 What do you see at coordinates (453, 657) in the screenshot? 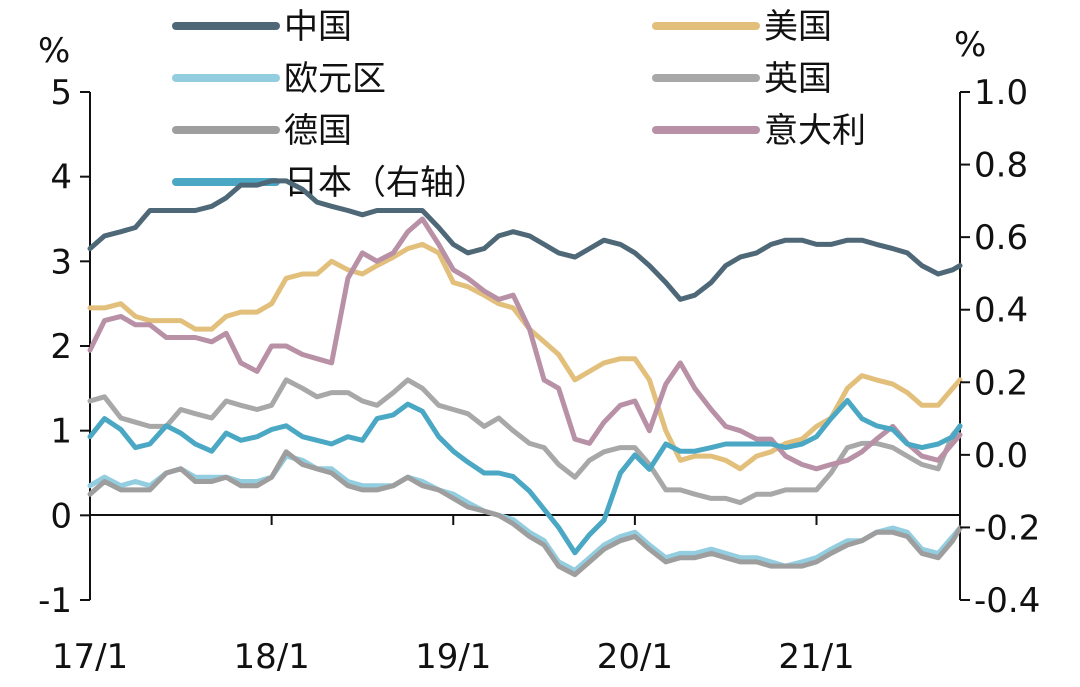
I see `x-tick-label: 19/1` at bounding box center [453, 657].